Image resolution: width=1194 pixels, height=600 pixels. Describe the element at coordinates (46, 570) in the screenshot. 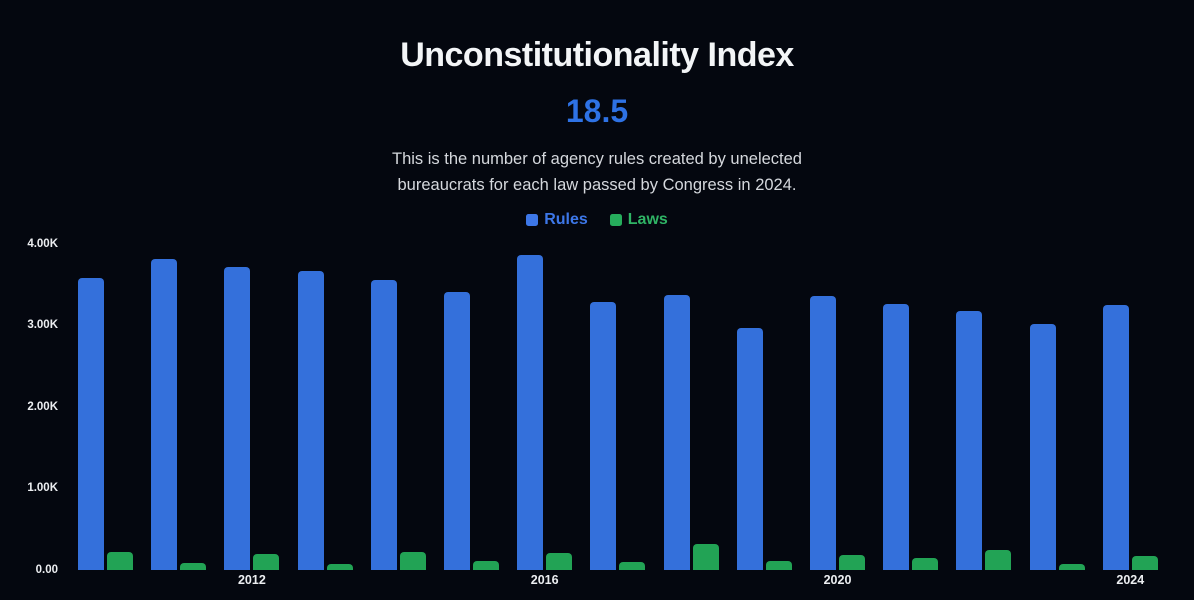

I see `y-axis-tick-label: 0.00` at that location.